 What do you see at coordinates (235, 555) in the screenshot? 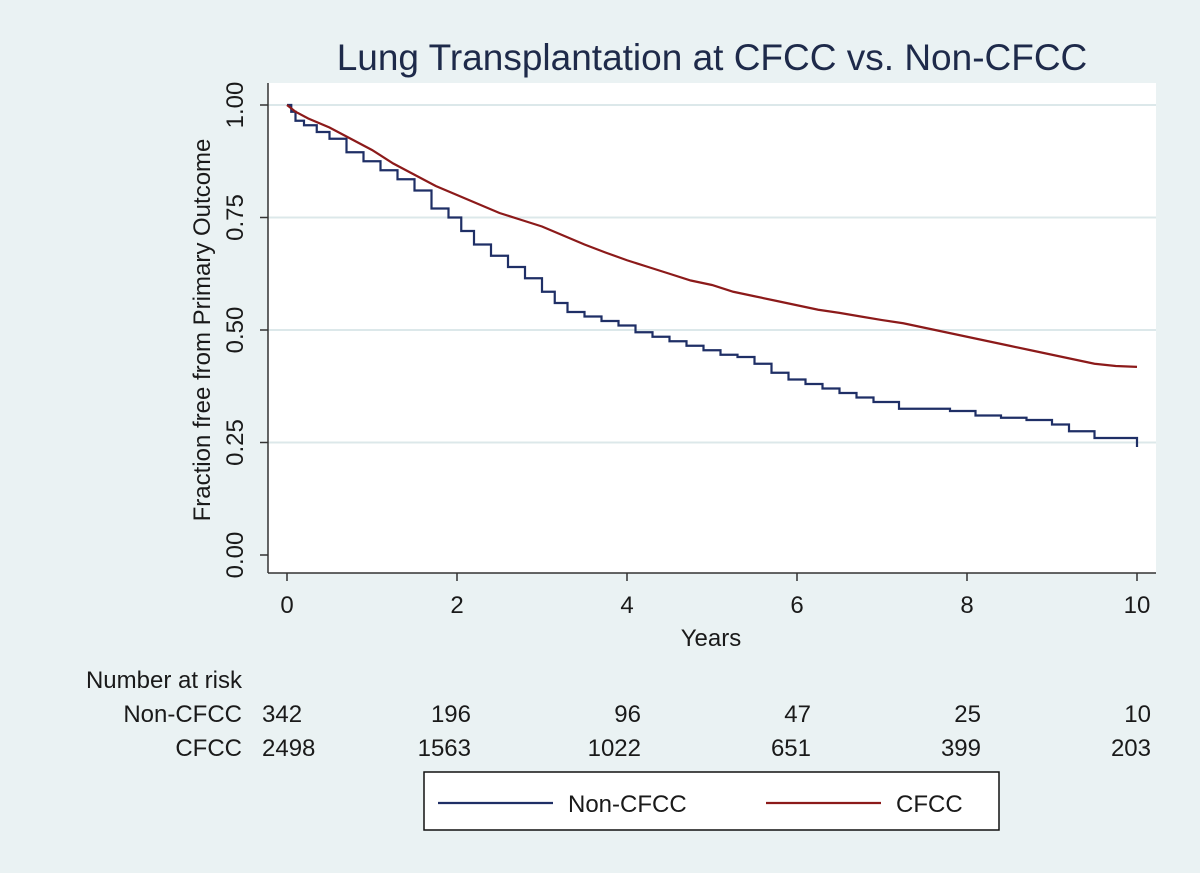
I see `y-tick-label: 0.00` at bounding box center [235, 555].